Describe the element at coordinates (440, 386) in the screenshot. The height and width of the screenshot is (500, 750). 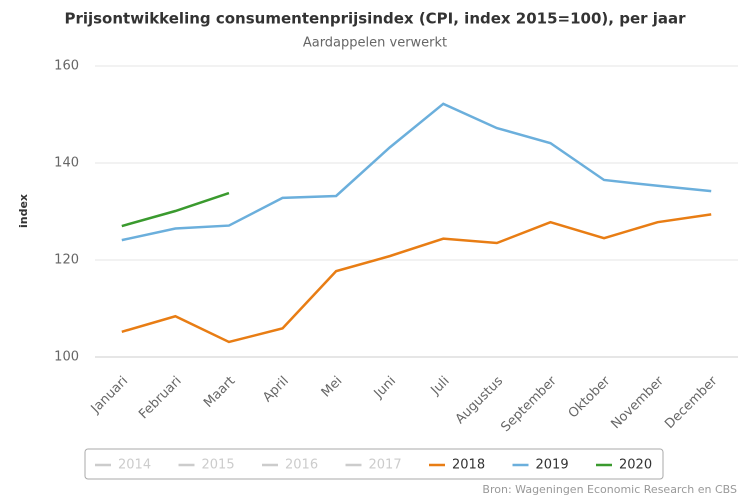
I see `x-tick-label: Juli` at that location.